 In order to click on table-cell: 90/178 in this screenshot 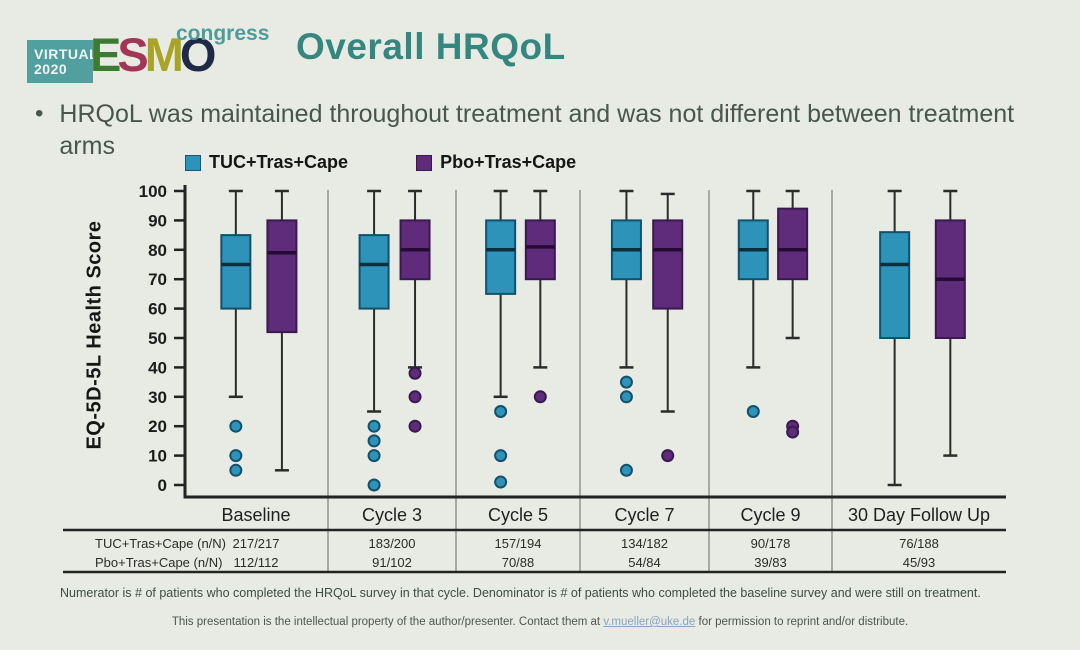, I will do `click(770, 543)`.